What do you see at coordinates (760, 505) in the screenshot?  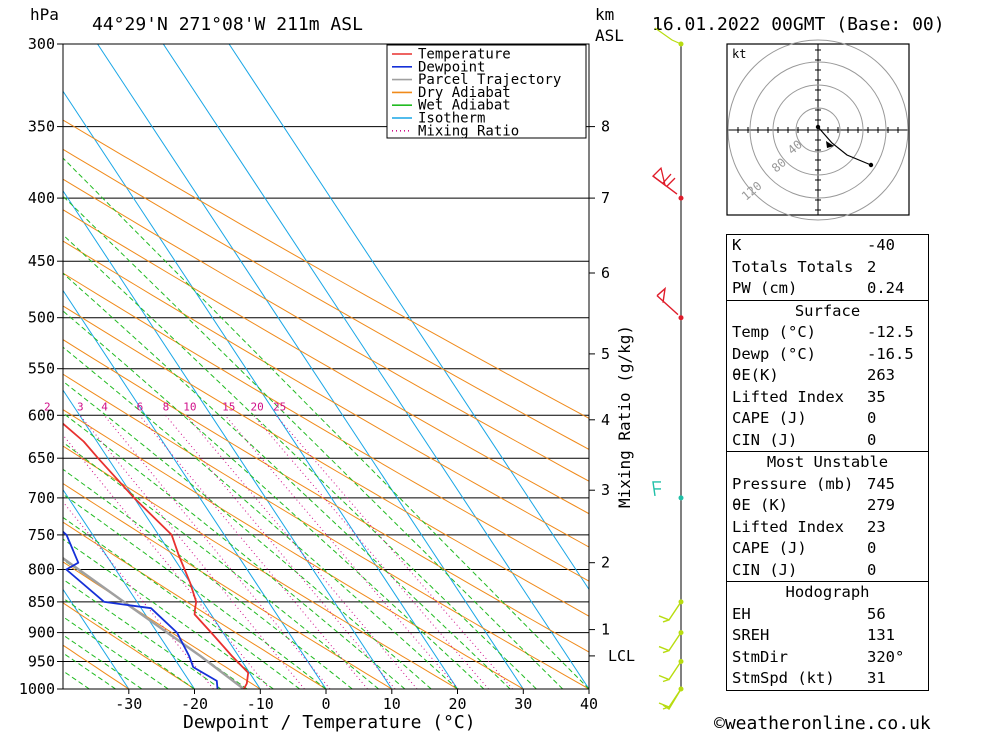 I see `index-label: θE (K)` at bounding box center [760, 505].